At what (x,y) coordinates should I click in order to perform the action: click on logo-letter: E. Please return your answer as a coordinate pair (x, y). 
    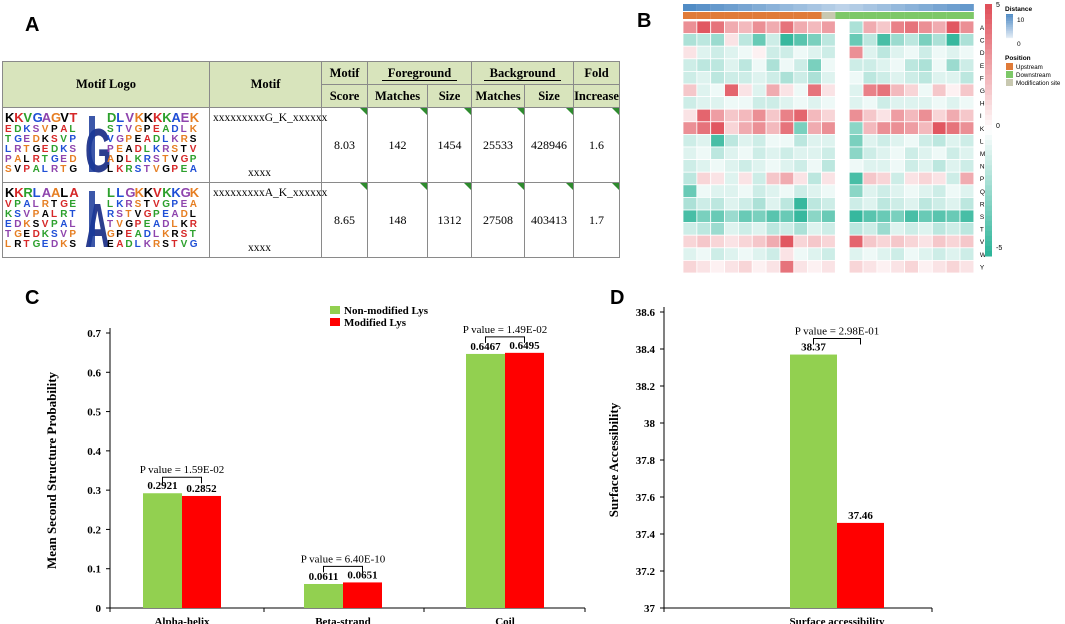
    Looking at the image, I should click on (147, 224).